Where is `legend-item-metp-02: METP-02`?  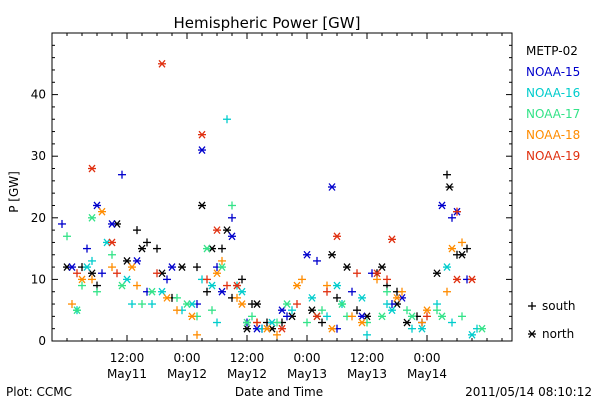
legend-item-metp-02: METP-02 is located at coordinates (552, 51).